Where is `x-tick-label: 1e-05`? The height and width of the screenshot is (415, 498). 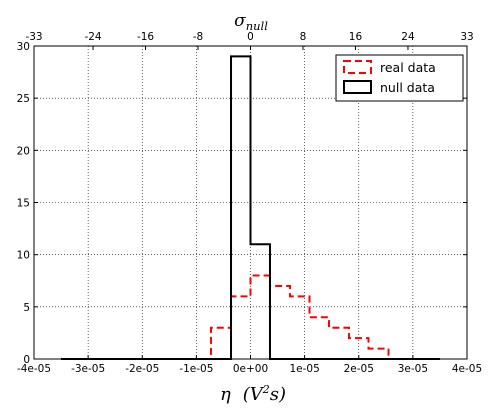 x-tick-label: 1e-05 is located at coordinates (304, 369).